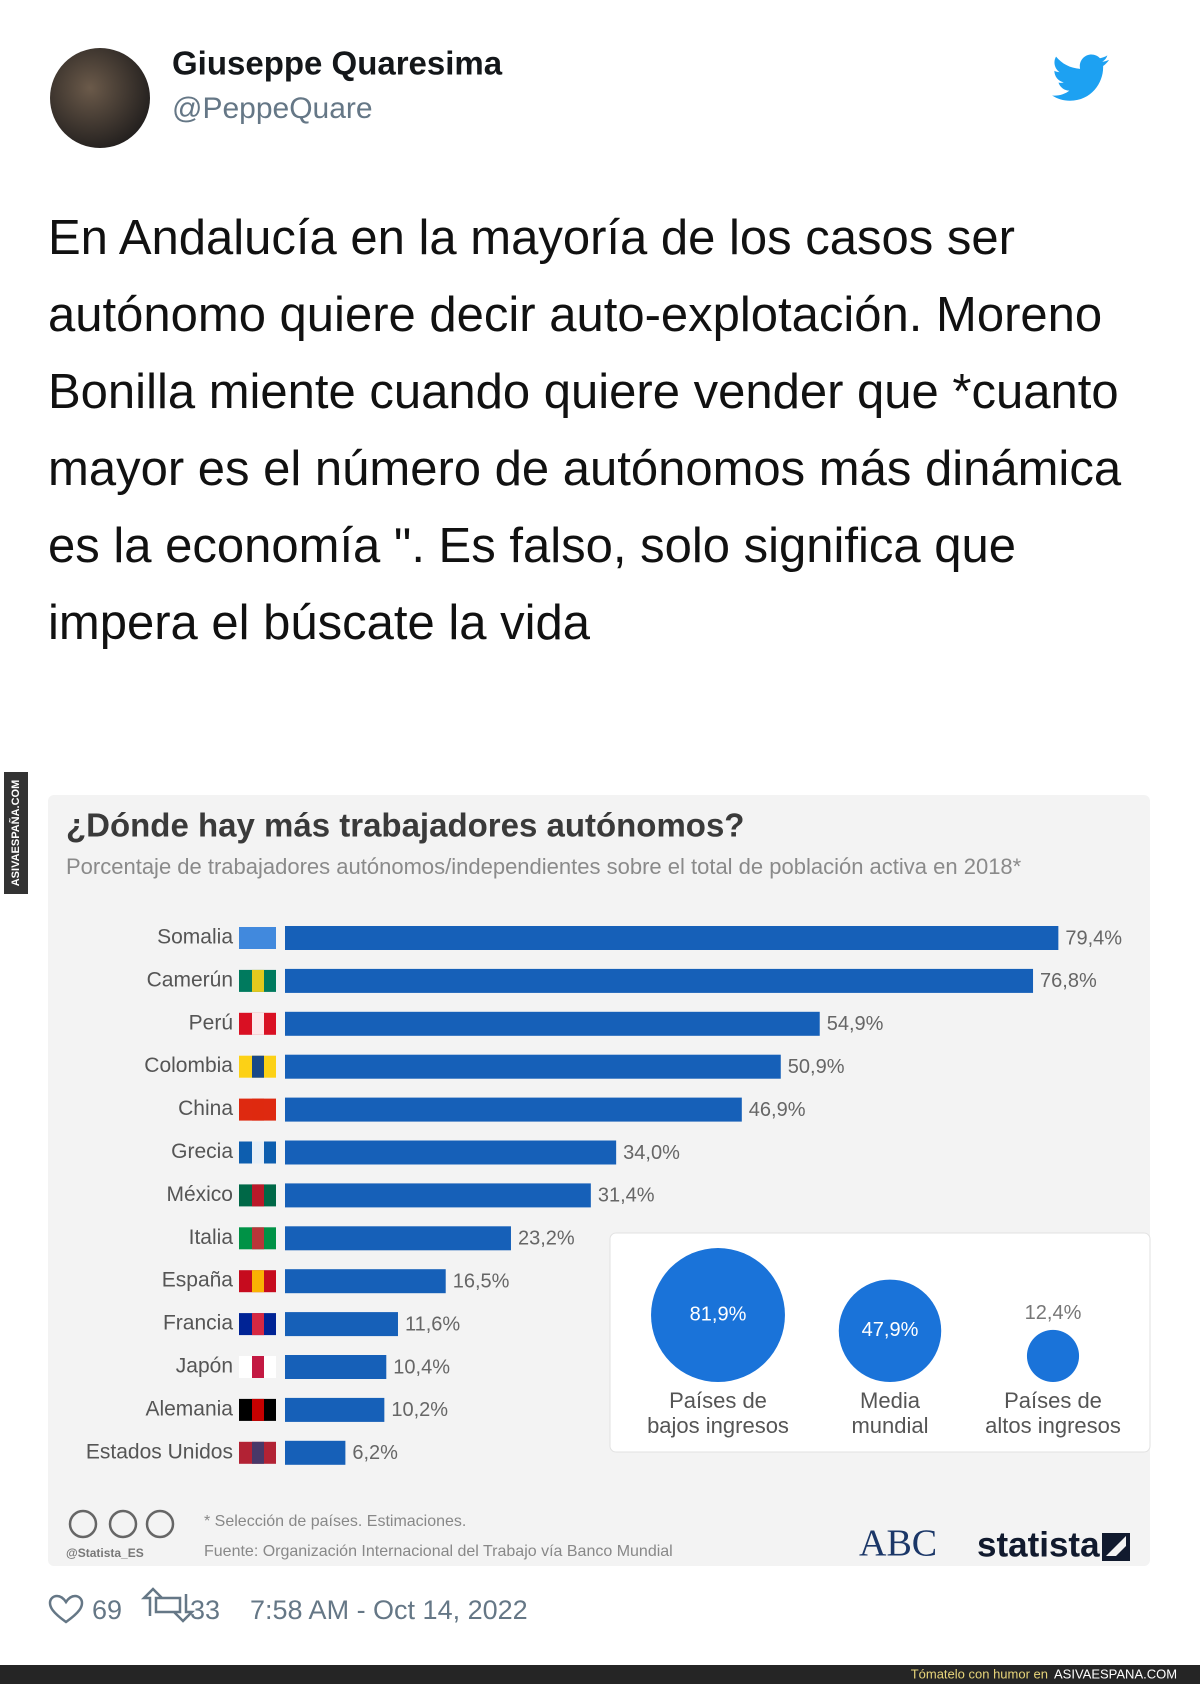 The width and height of the screenshot is (1200, 1684). What do you see at coordinates (188, 1065) in the screenshot?
I see `category-label: Colombia` at bounding box center [188, 1065].